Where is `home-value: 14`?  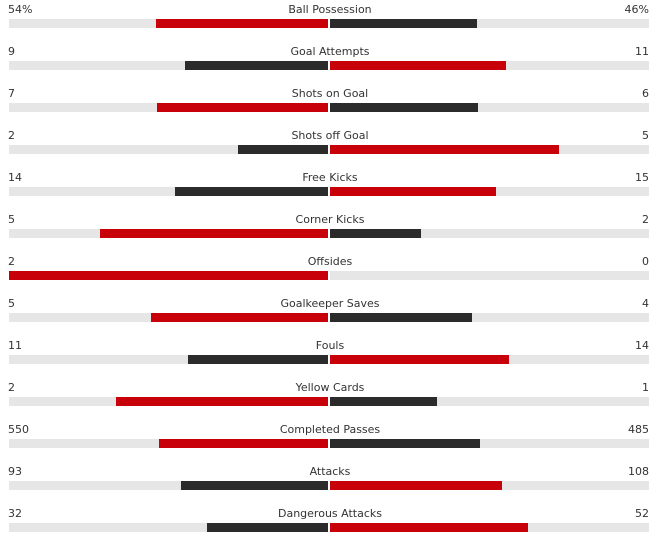
home-value: 14 is located at coordinates (15, 177).